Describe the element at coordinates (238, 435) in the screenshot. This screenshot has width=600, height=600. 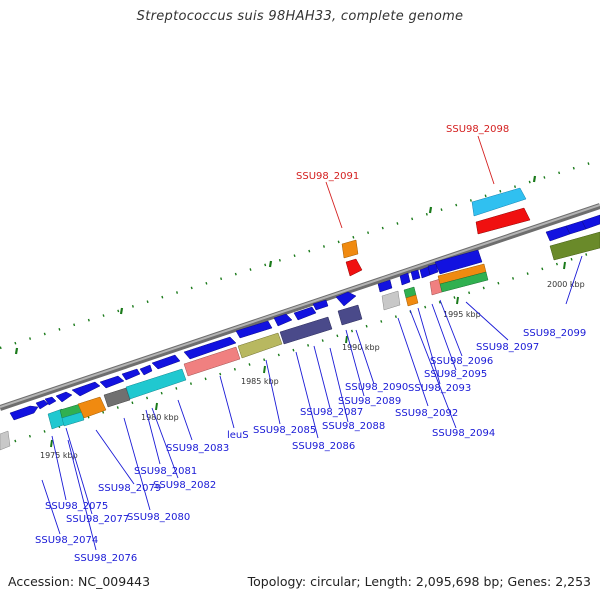
I see `gene-label-leuS: leuS` at that location.